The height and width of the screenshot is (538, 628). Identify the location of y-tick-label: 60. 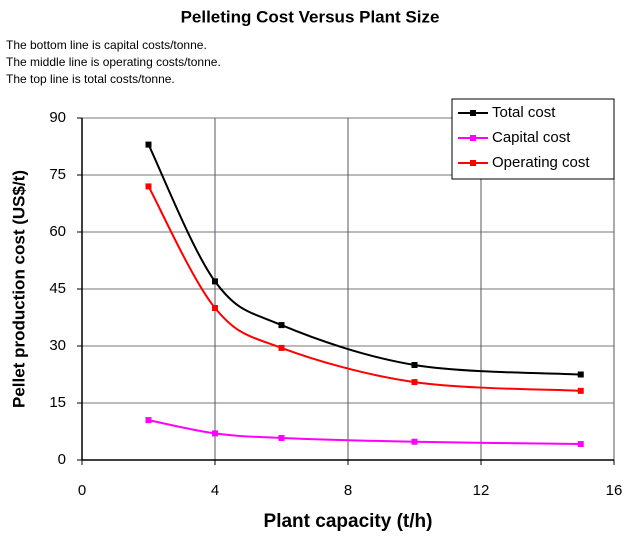
(57, 231).